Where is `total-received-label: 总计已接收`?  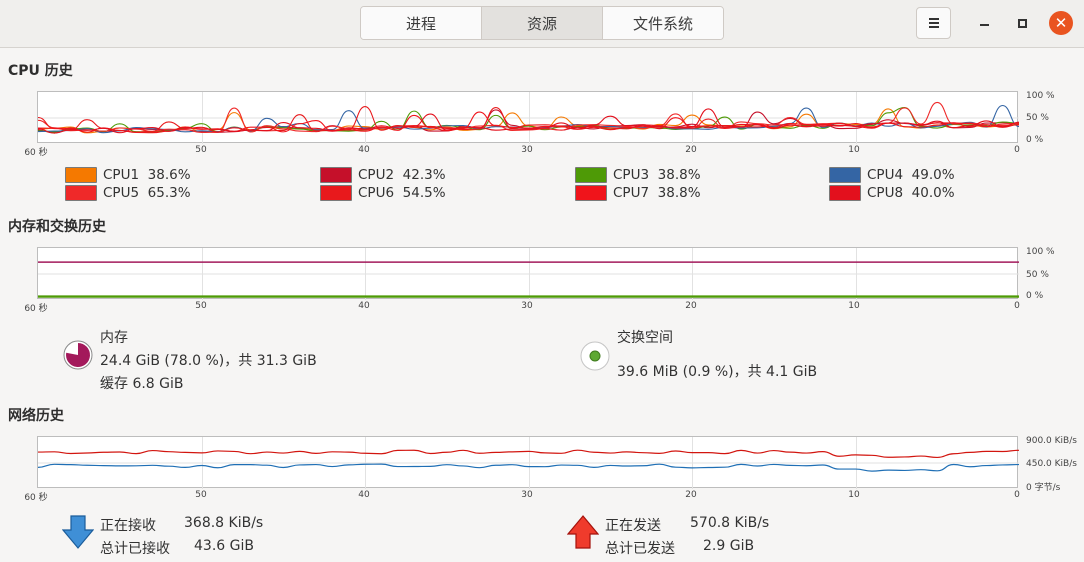 total-received-label: 总计已接收 is located at coordinates (135, 549).